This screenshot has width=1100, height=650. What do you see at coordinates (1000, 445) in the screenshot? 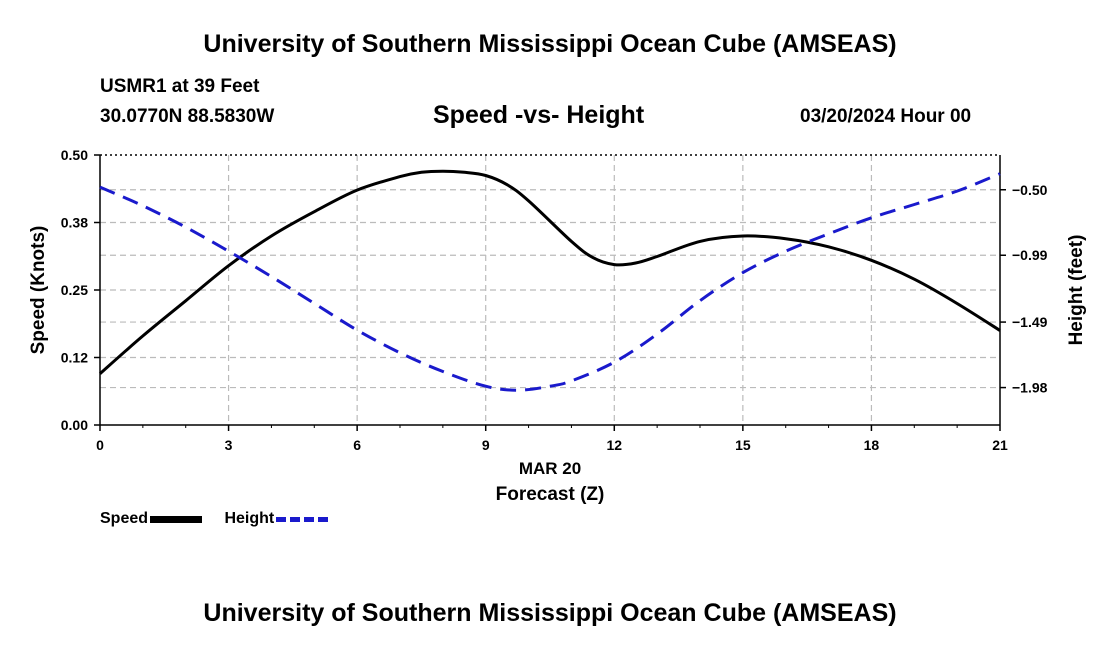
I see `x-tick-label-7: 21` at bounding box center [1000, 445].